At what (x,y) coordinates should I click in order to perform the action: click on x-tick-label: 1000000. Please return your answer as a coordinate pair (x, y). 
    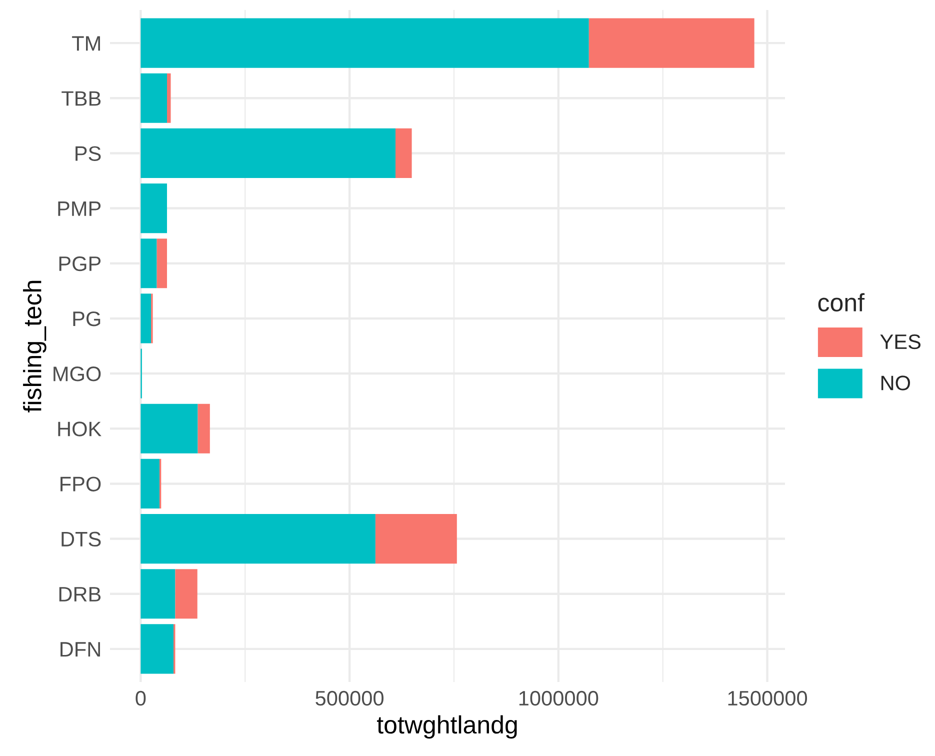
    Looking at the image, I should click on (558, 698).